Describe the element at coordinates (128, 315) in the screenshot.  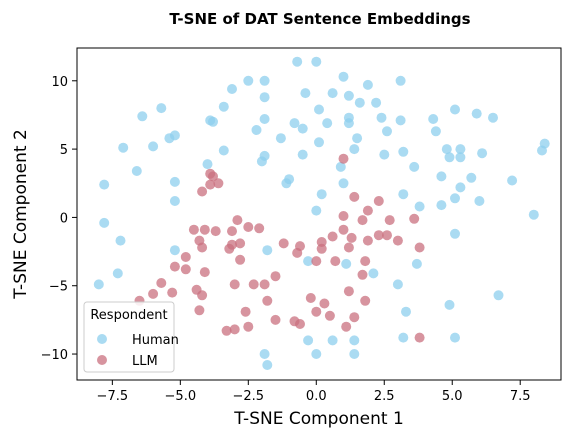
I see `legend-title: Respondent` at that location.